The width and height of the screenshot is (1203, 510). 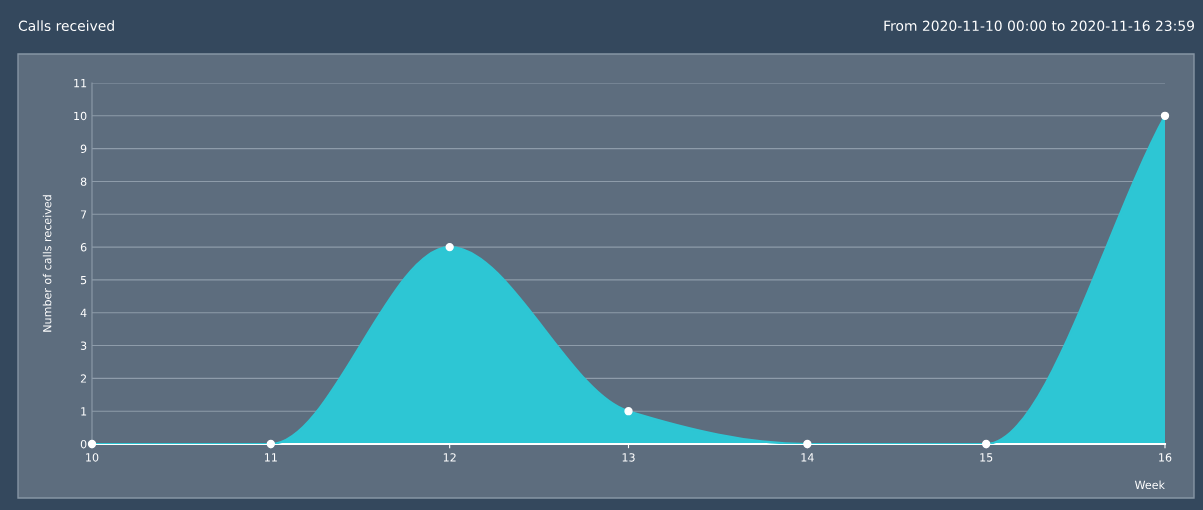 What do you see at coordinates (92, 457) in the screenshot?
I see `x-tick-label: 10` at bounding box center [92, 457].